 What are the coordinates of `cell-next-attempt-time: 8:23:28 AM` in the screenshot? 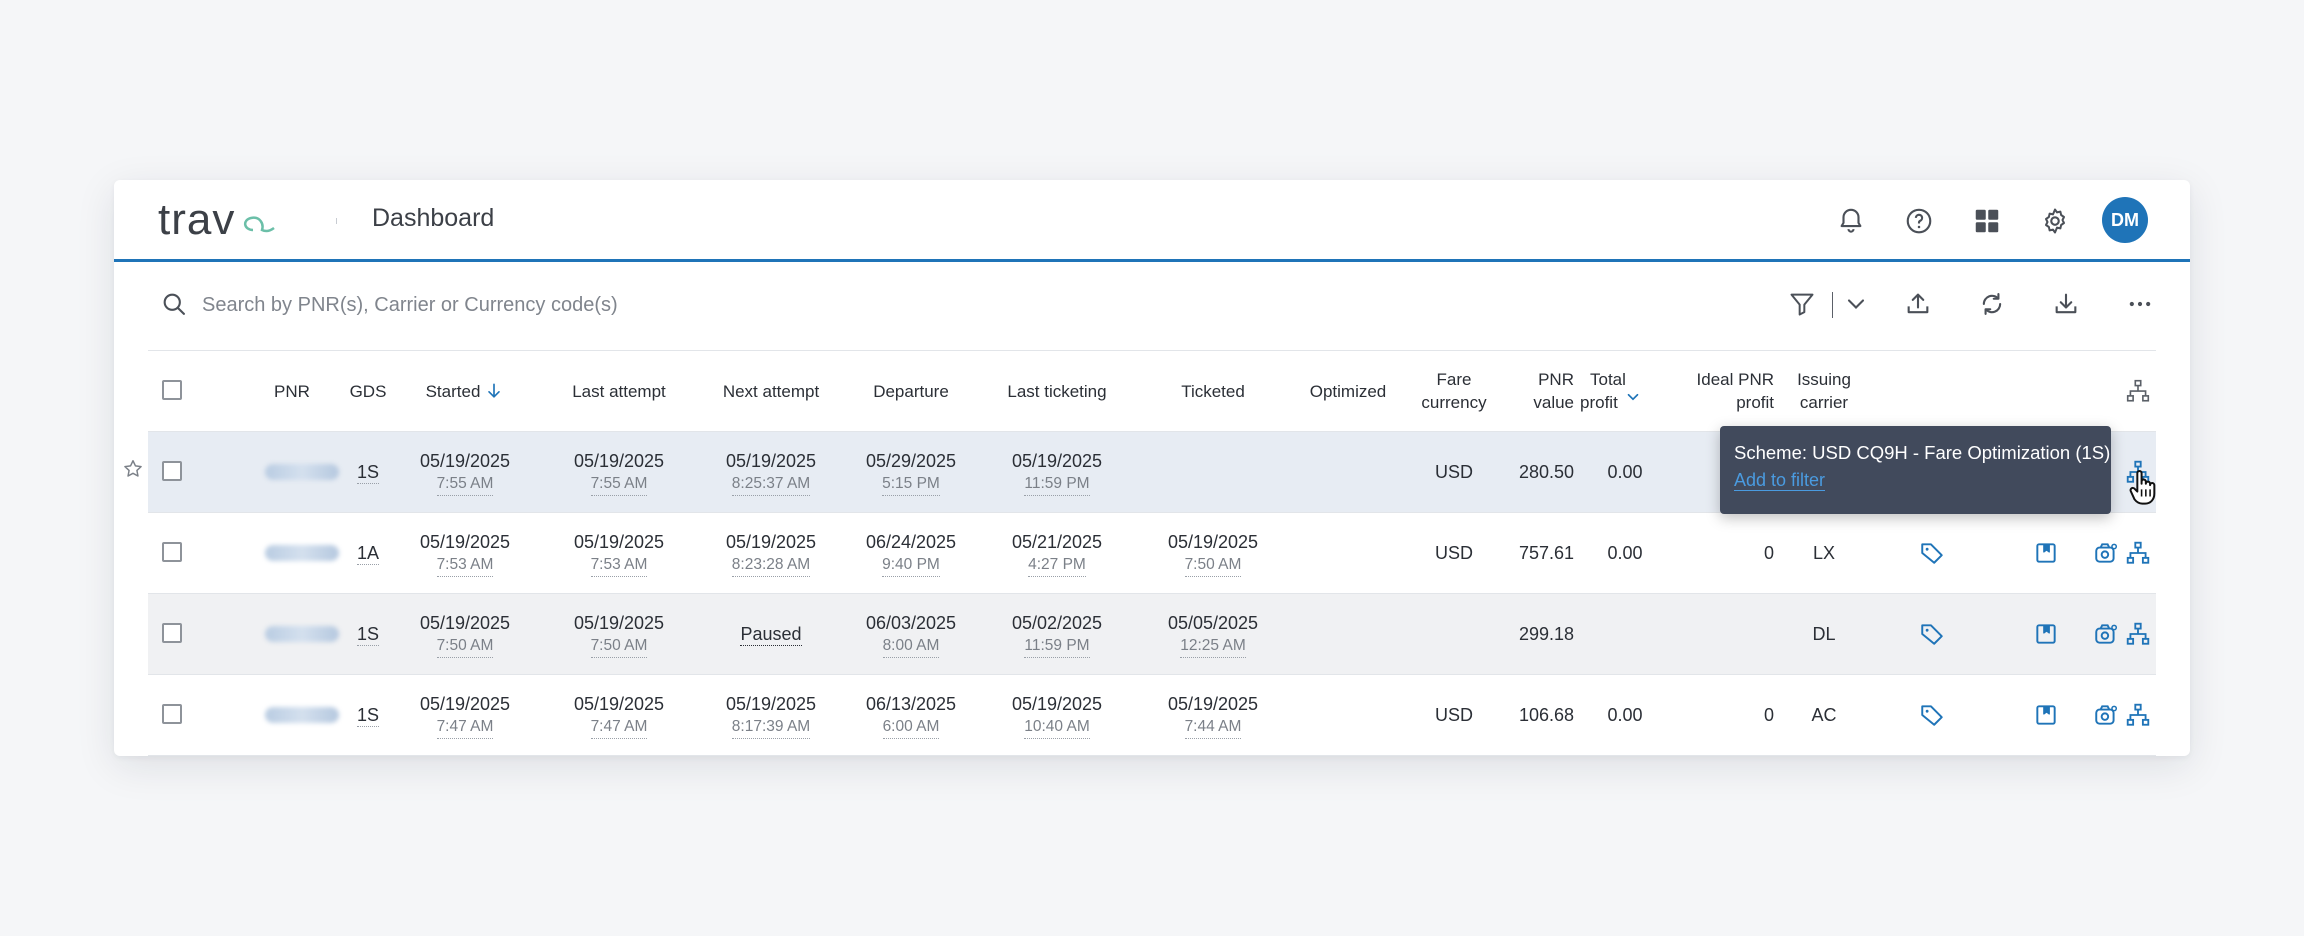 It's located at (771, 565).